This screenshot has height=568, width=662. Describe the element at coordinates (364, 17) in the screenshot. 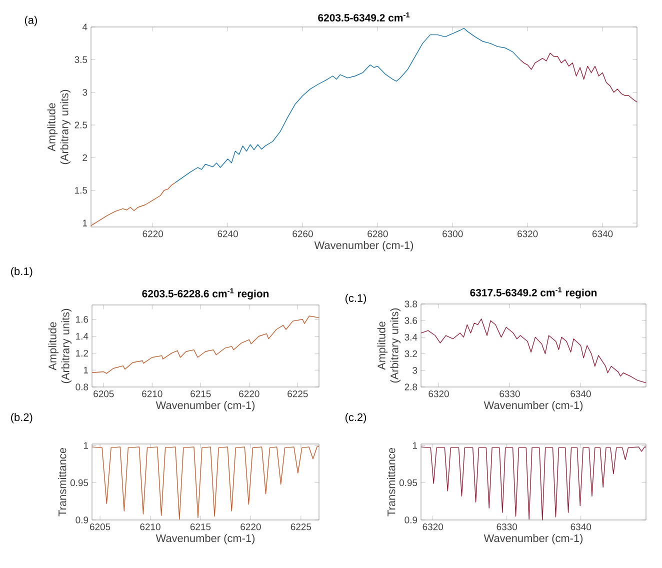

I see `chart-title: 6203.5-6349.2 cm$^{-1}$` at that location.